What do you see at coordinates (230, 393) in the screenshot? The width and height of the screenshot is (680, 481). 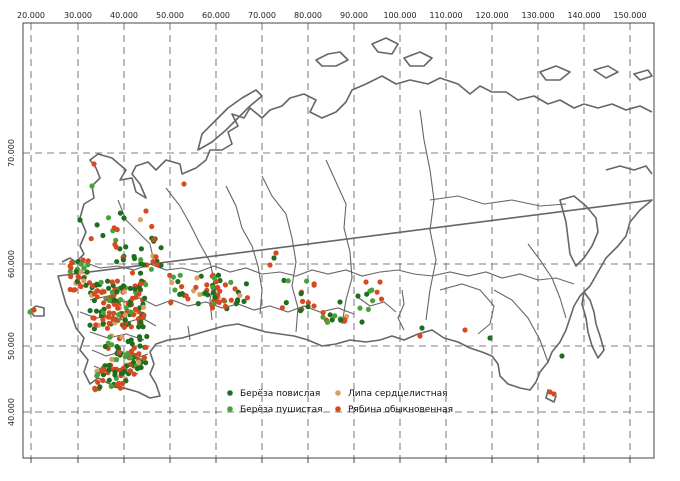 I see `legend-dot-marker-icon` at bounding box center [230, 393].